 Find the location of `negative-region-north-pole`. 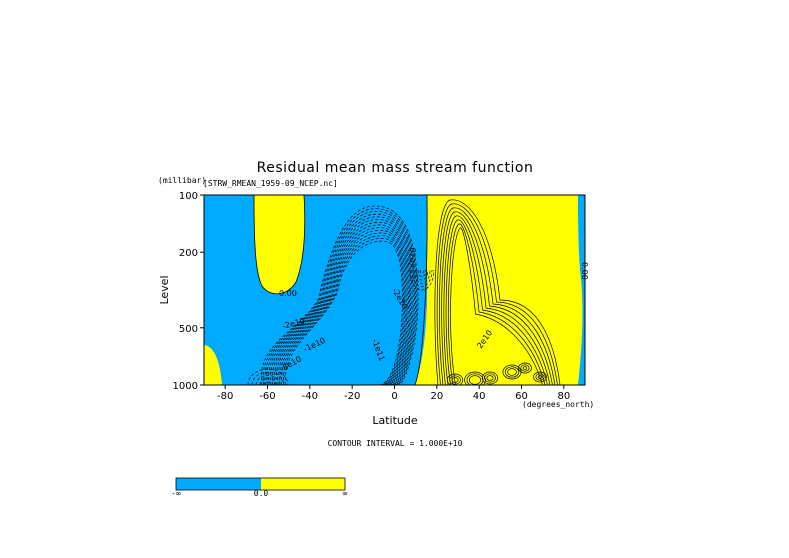

negative-region-north-pole is located at coordinates (581, 290).